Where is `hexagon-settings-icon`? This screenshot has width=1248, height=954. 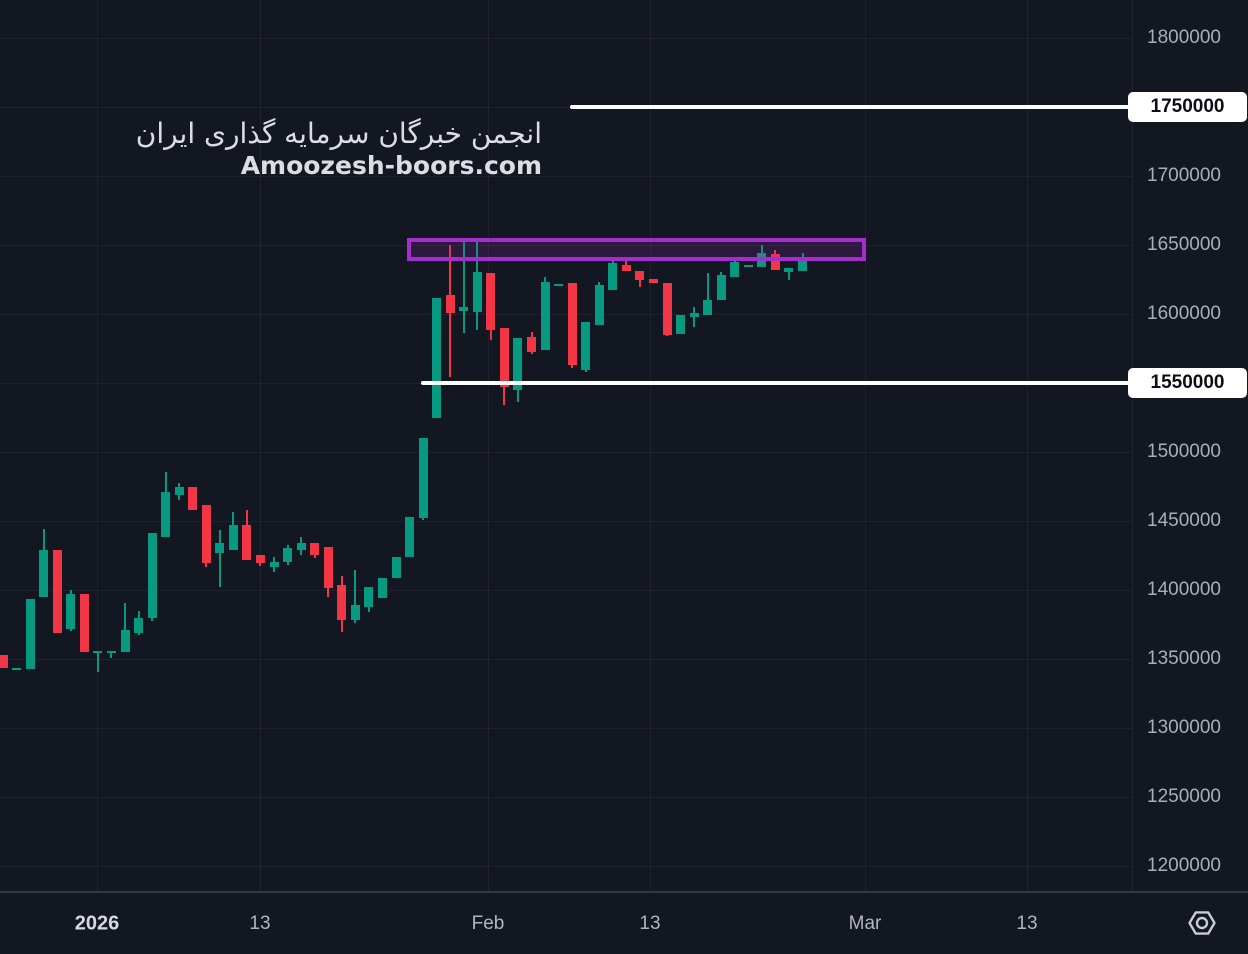 hexagon-settings-icon is located at coordinates (1202, 923).